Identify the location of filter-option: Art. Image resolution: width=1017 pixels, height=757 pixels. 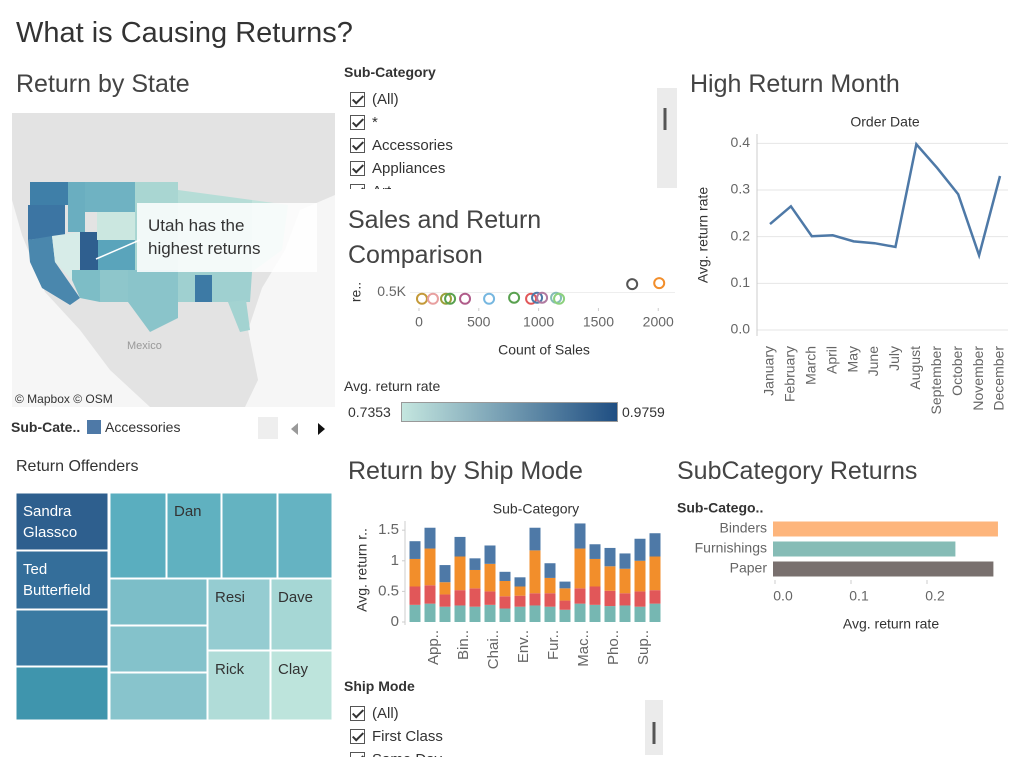
(370, 184).